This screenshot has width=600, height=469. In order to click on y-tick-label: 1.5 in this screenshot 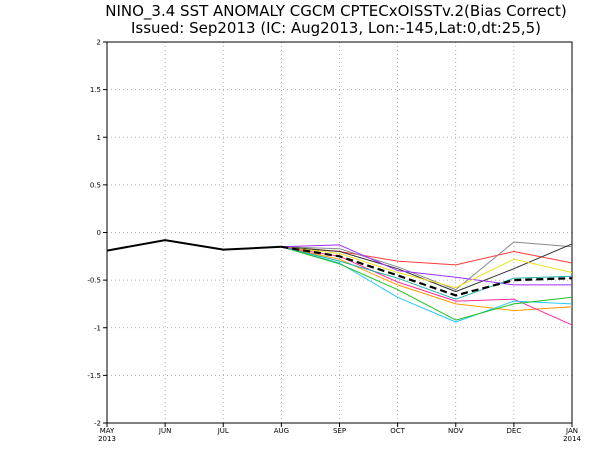, I will do `click(95, 90)`.